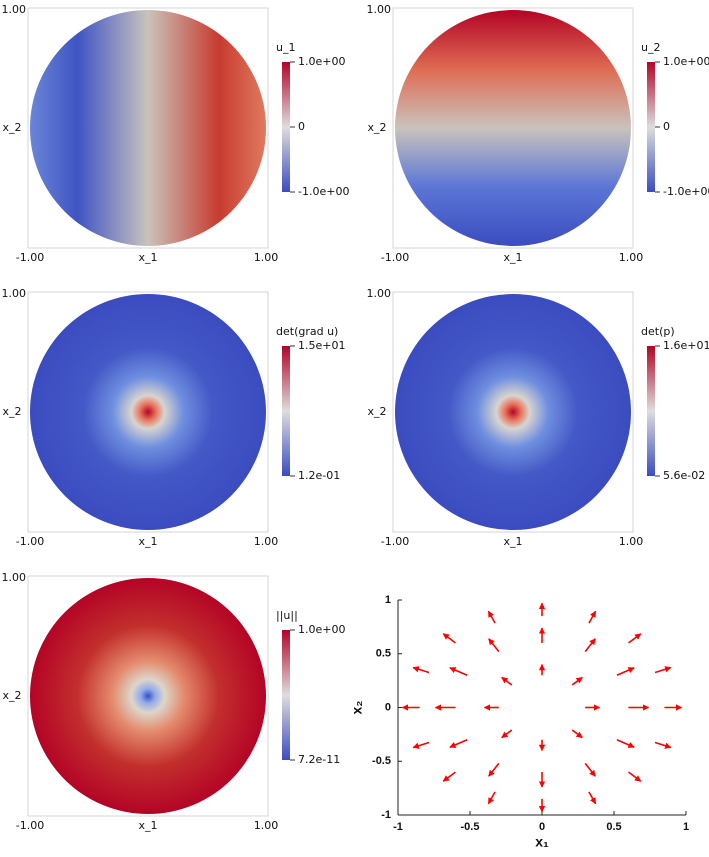 Image resolution: width=709 pixels, height=857 pixels. I want to click on field-panel: -1.00 1.00 1.00 x_1 x_2 det(p)1.6e+01 5.6e-02, so click(538, 417).